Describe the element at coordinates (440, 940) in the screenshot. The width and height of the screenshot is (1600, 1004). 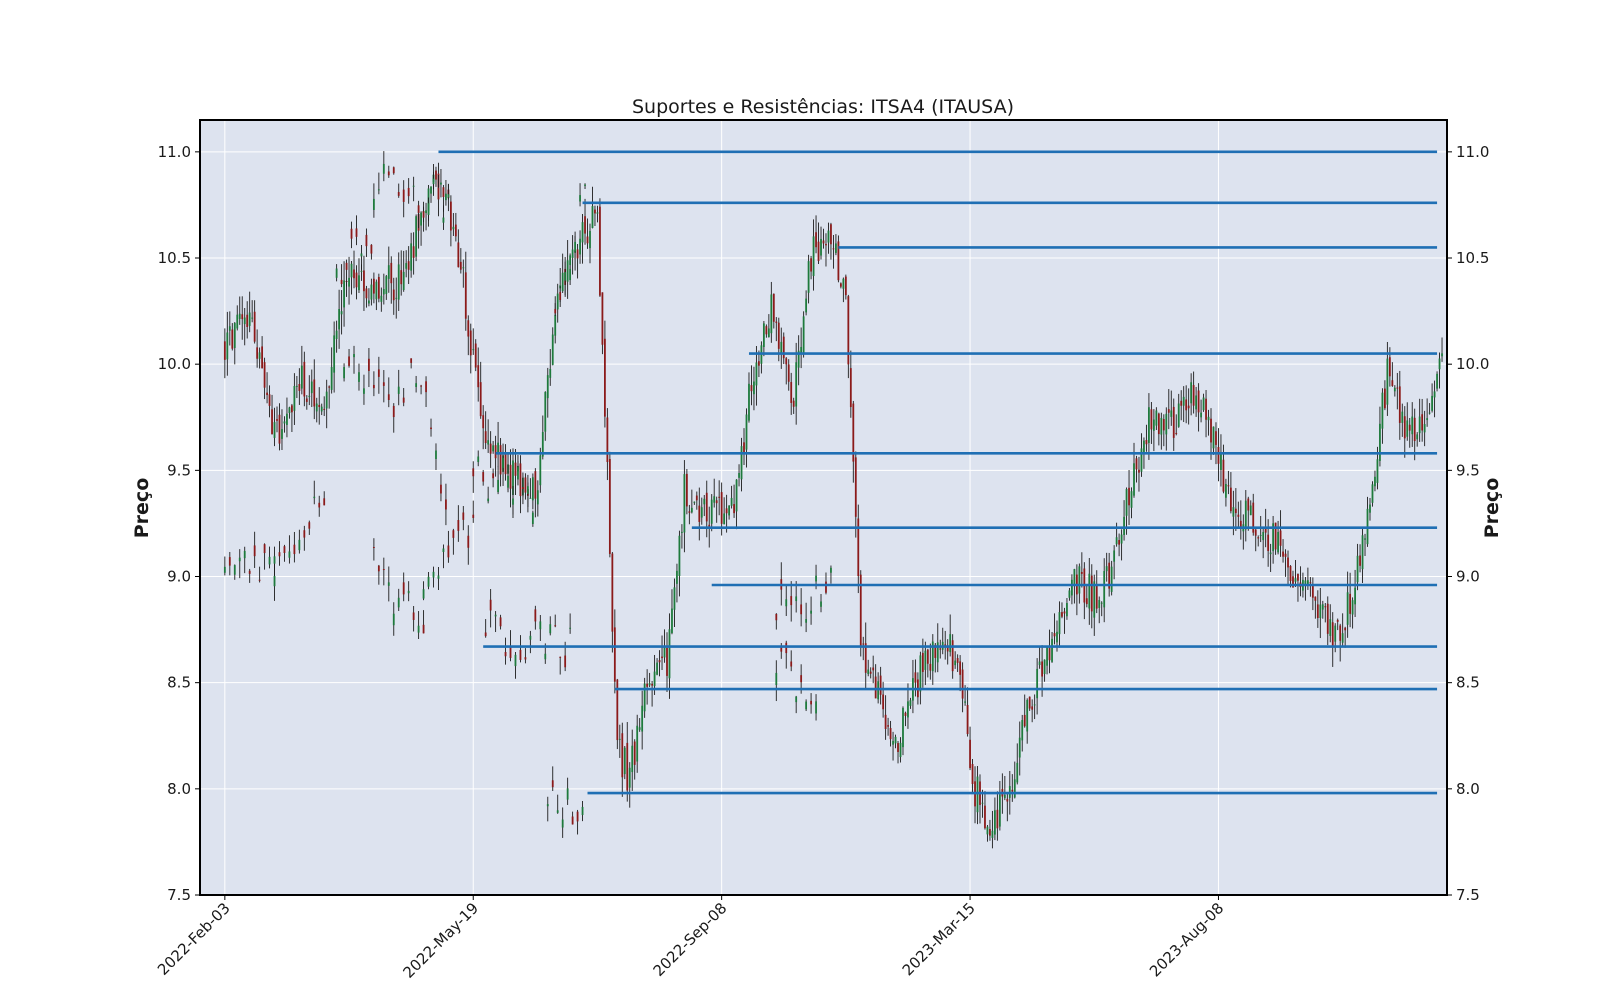
I see `x-tick-label: 2022-May-19` at that location.